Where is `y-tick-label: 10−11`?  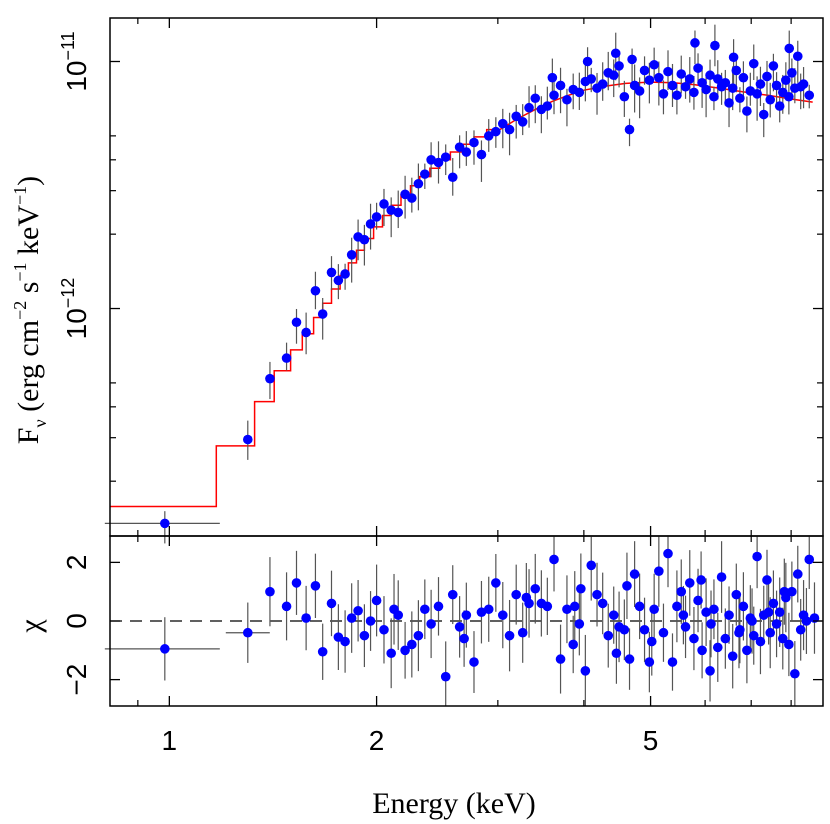 y-tick-label: 10−11 is located at coordinates (75, 61).